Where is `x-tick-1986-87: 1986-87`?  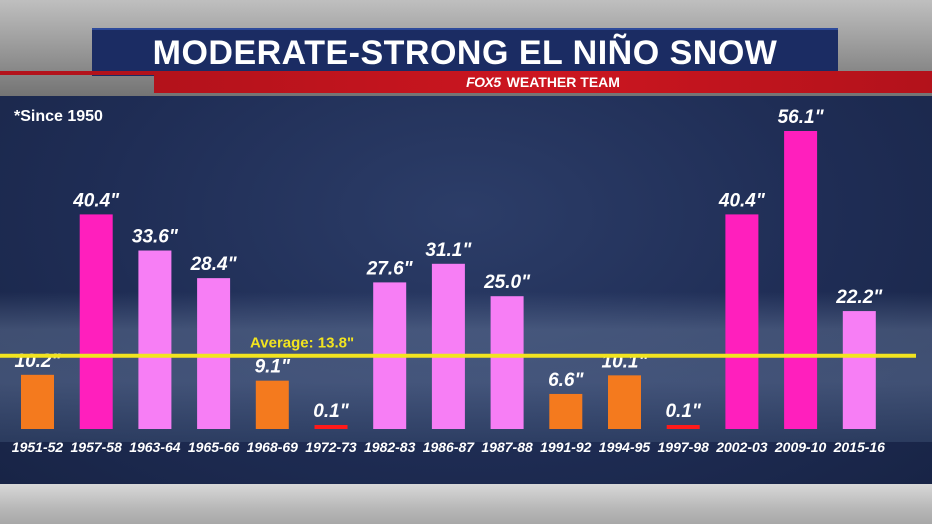
x-tick-1986-87: 1986-87 is located at coordinates (449, 447).